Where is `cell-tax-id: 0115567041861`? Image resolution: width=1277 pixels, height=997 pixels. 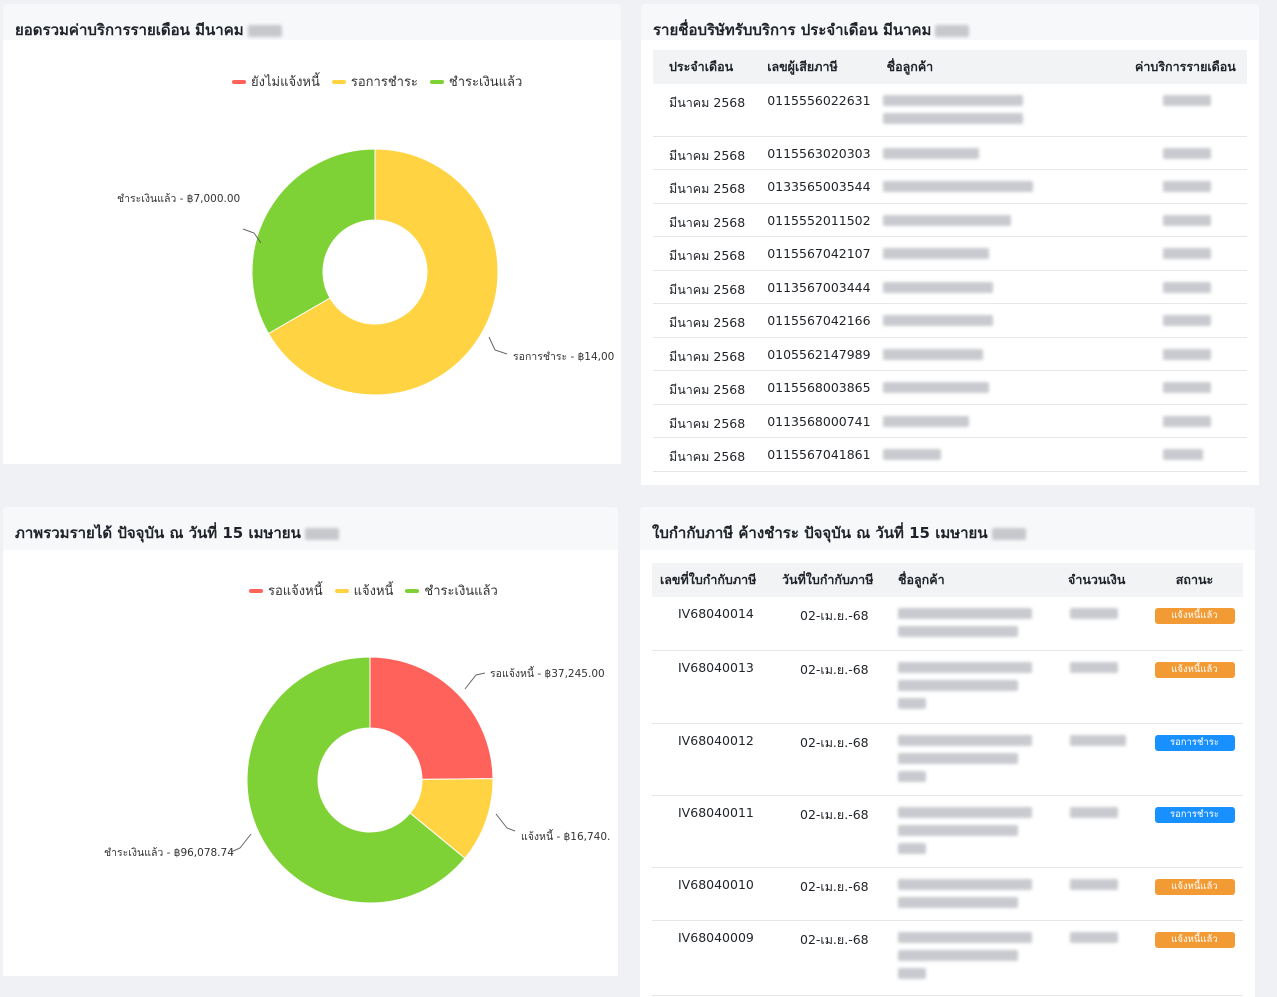 cell-tax-id: 0115567041861 is located at coordinates (816, 454).